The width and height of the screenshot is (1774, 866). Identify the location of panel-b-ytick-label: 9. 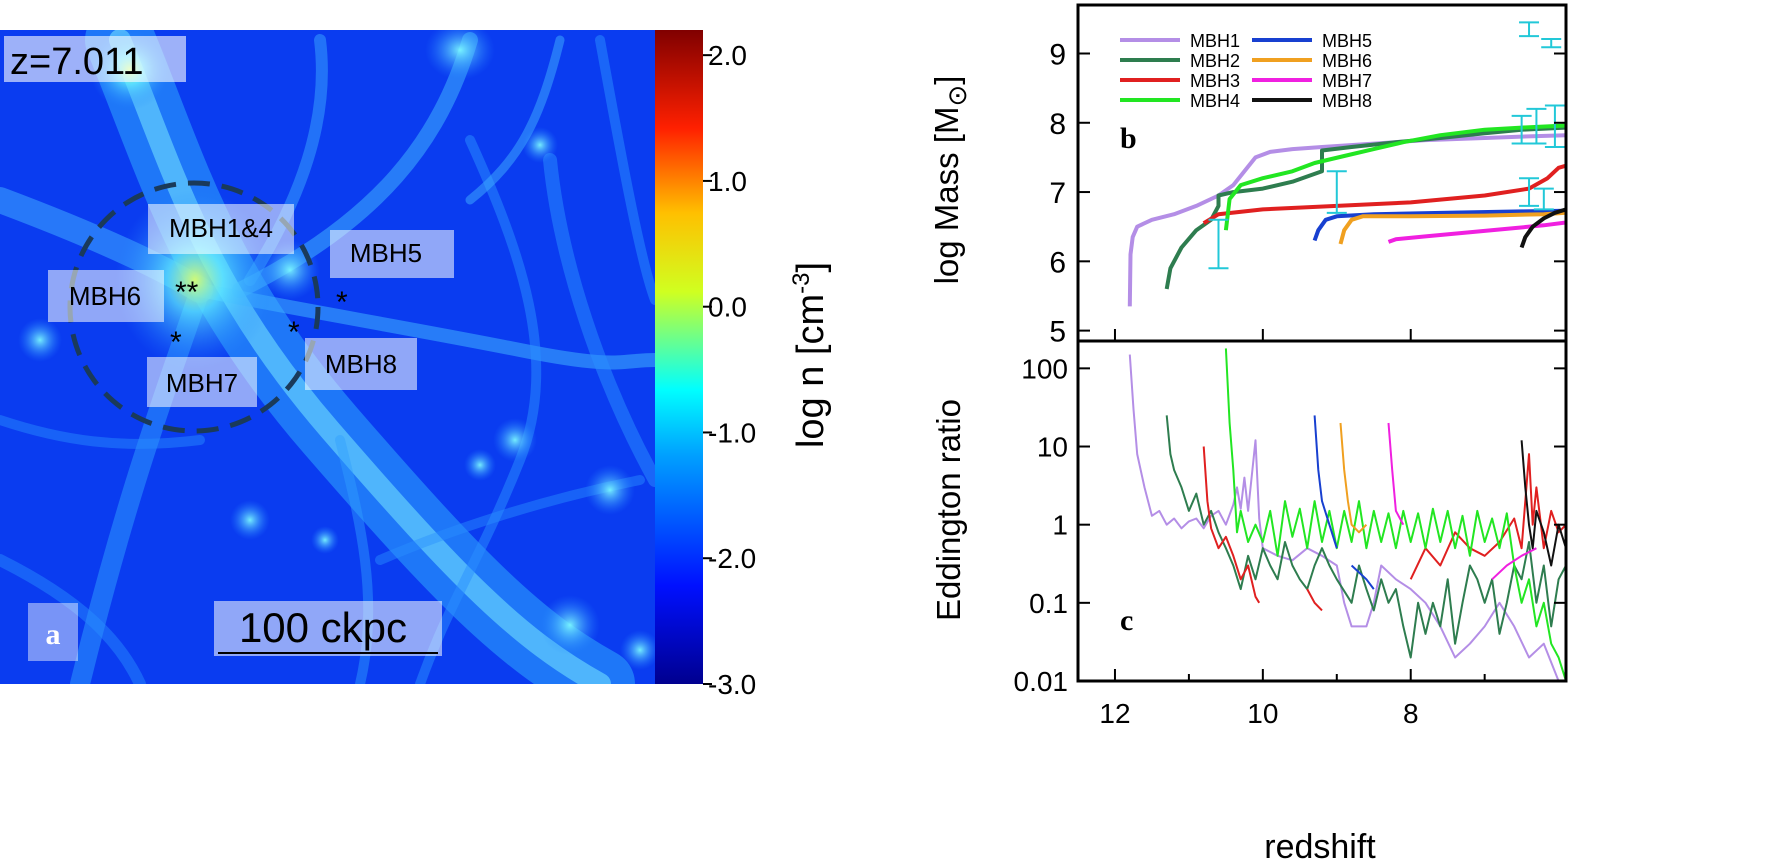
(1057, 54).